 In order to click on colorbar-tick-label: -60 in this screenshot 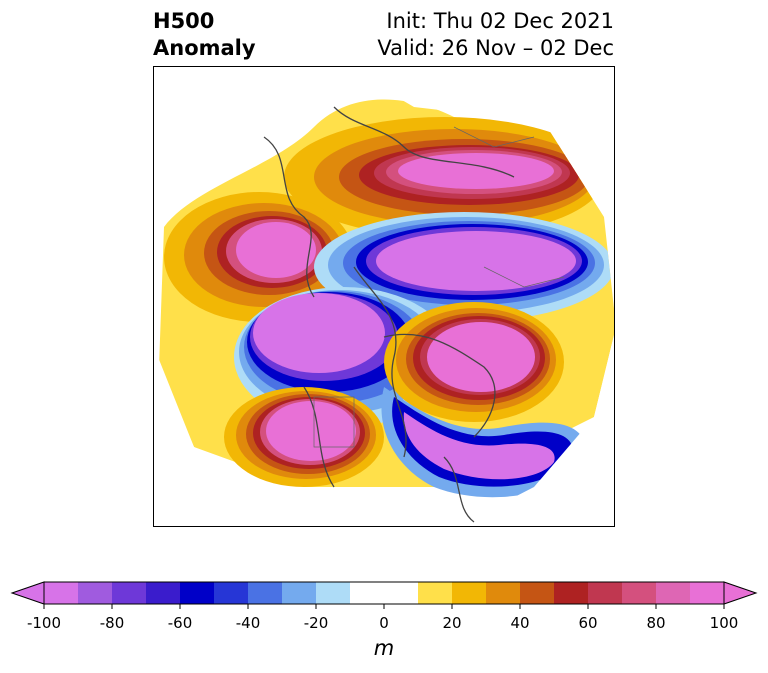, I will do `click(180, 623)`.